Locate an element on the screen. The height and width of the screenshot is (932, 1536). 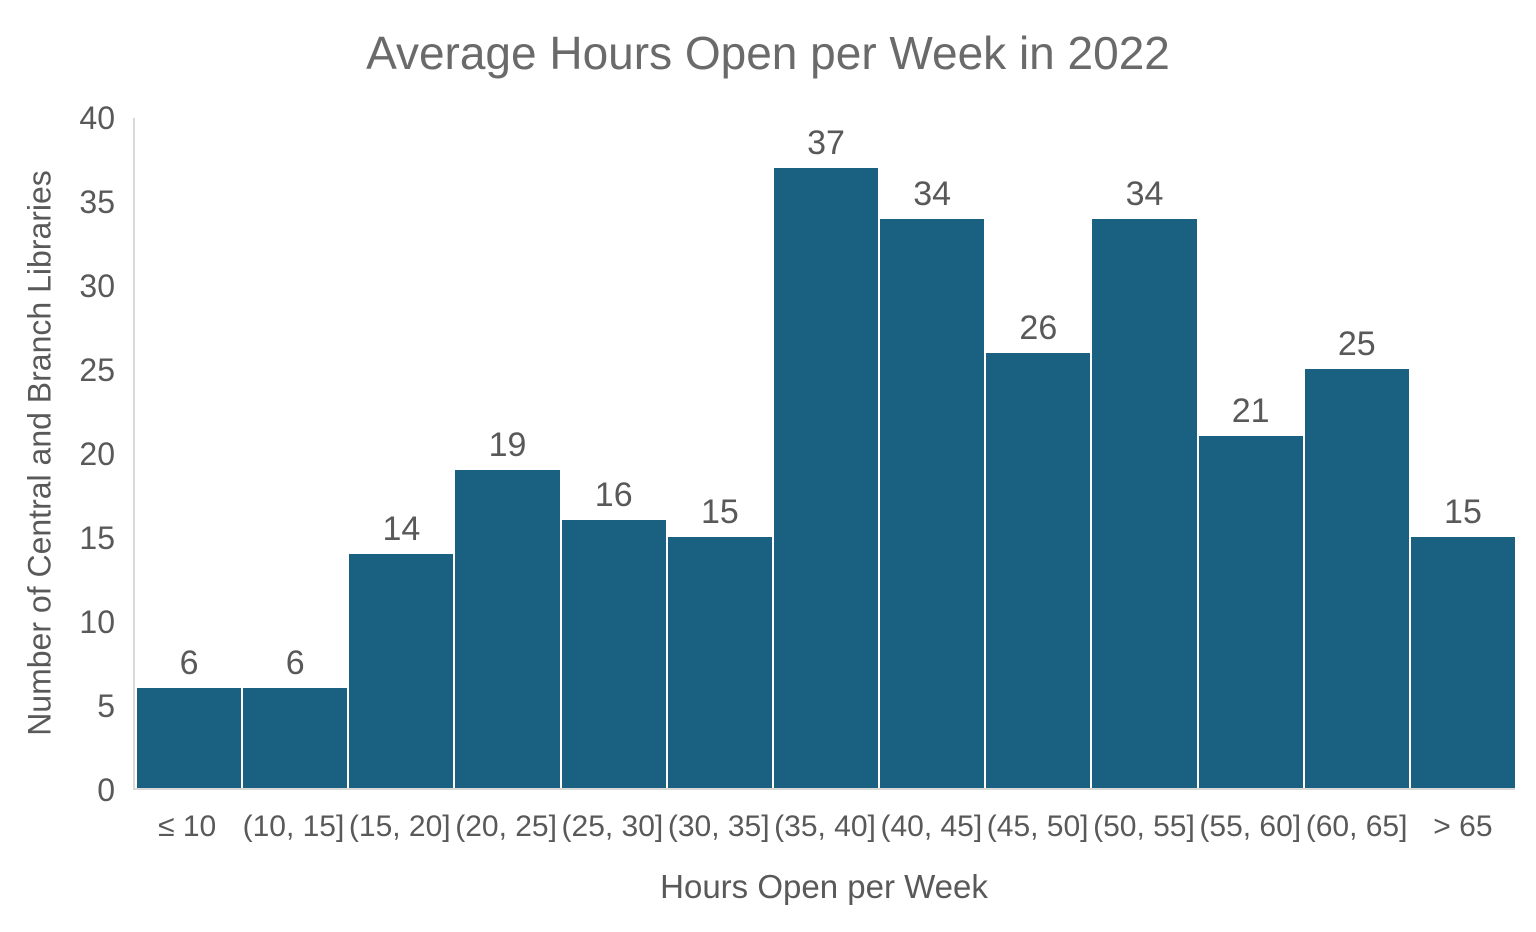
y-tick-label: 10 is located at coordinates (97, 622).